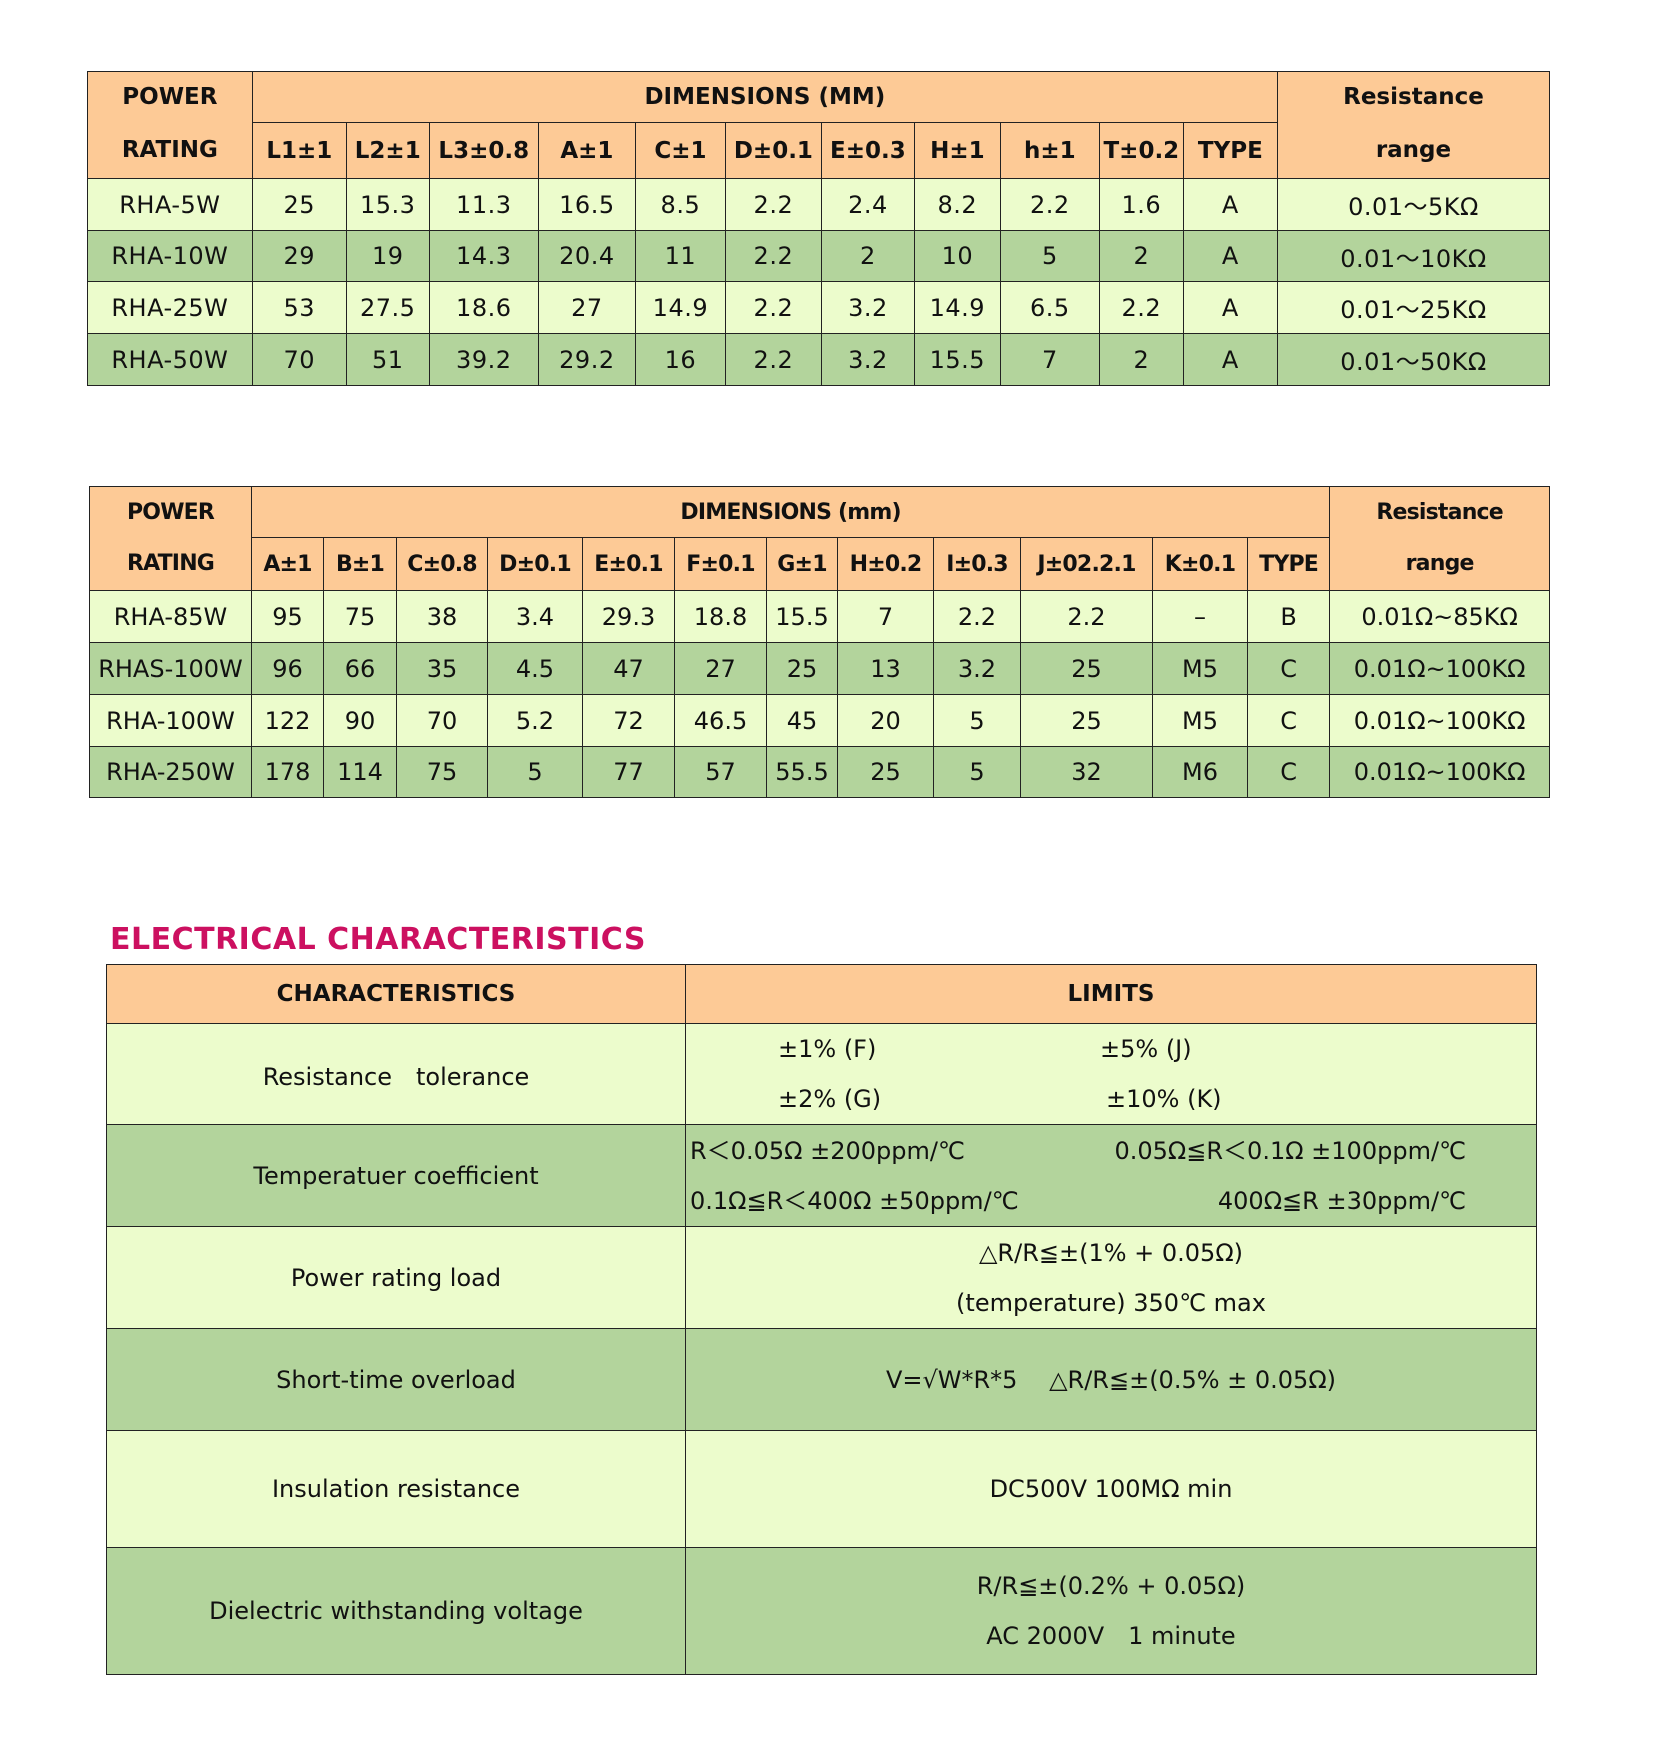  Describe the element at coordinates (957, 359) in the screenshot. I see `table-cell: 15.5` at that location.